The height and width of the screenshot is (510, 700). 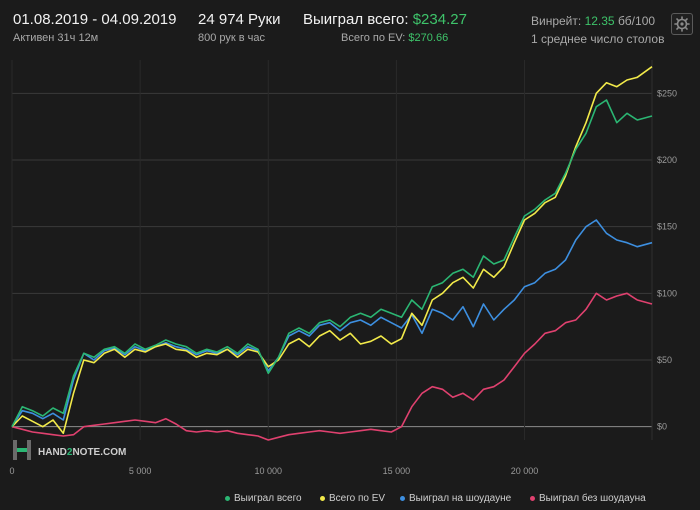 What do you see at coordinates (598, 39) in the screenshot?
I see `avg-tables: 1 среднее число столов` at bounding box center [598, 39].